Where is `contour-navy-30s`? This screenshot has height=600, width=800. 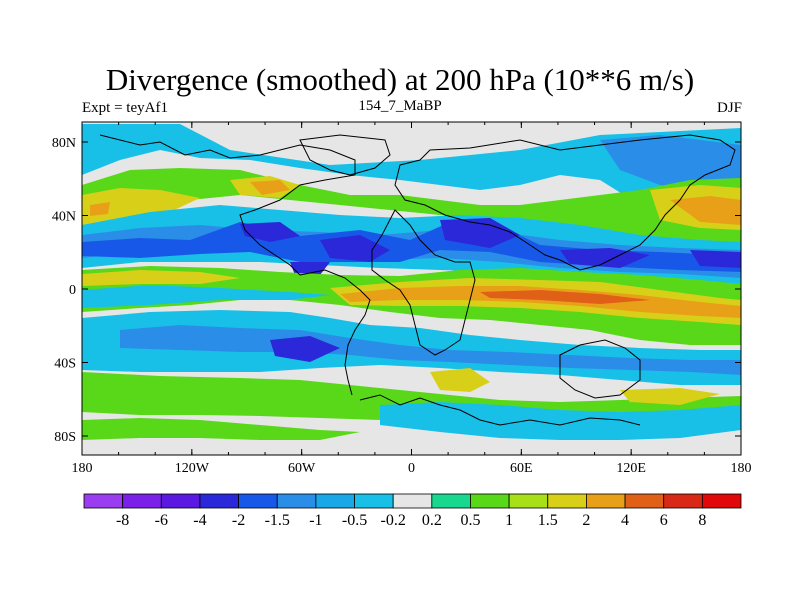 contour-navy-30s is located at coordinates (305, 349).